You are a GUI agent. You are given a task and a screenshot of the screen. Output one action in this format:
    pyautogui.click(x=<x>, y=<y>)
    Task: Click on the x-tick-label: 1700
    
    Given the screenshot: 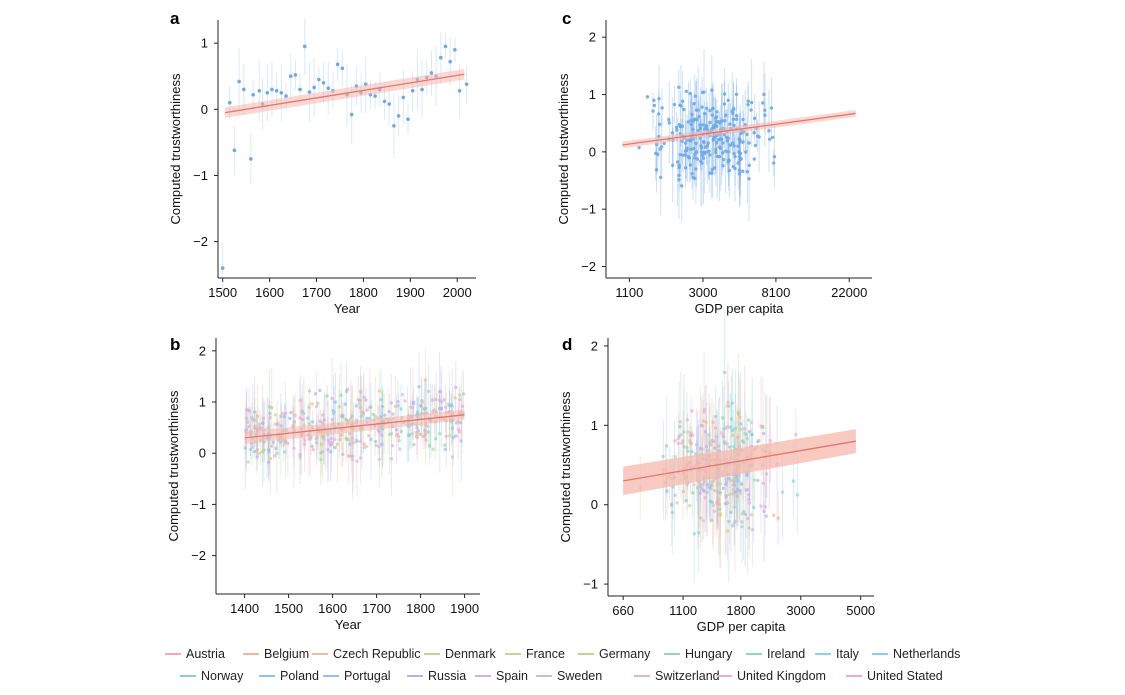 What is the action you would take?
    pyautogui.click(x=316, y=292)
    